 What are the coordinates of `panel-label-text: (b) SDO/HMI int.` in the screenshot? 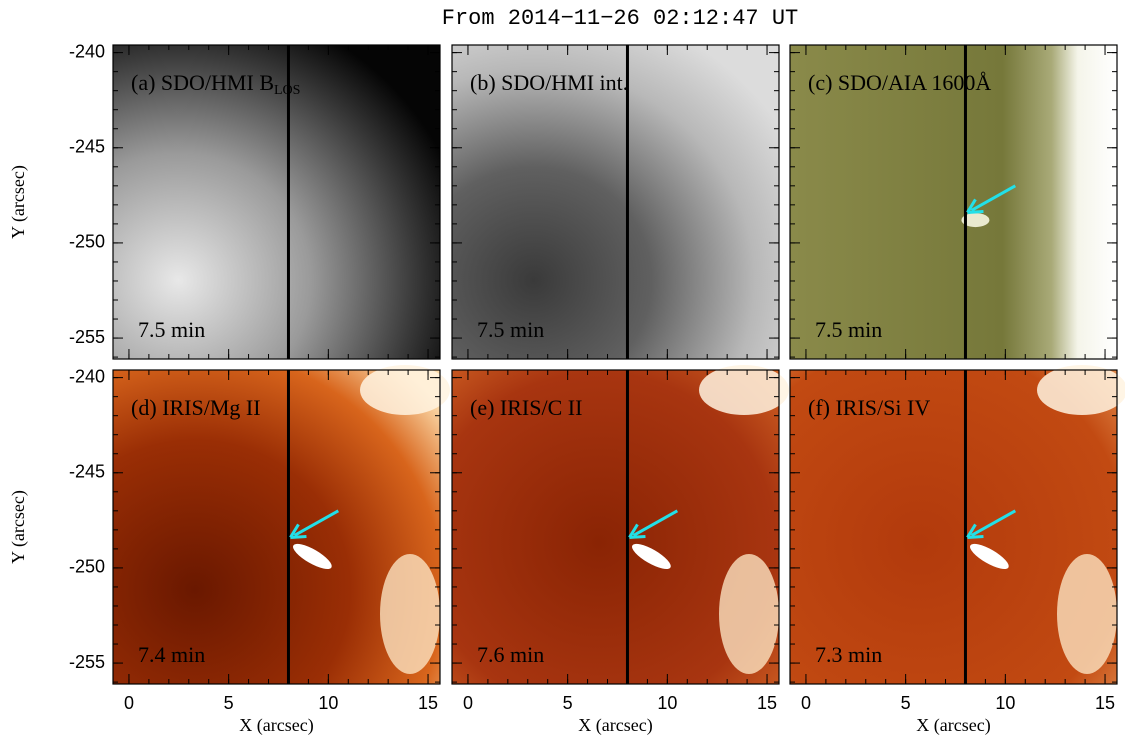 It's located at (549, 82).